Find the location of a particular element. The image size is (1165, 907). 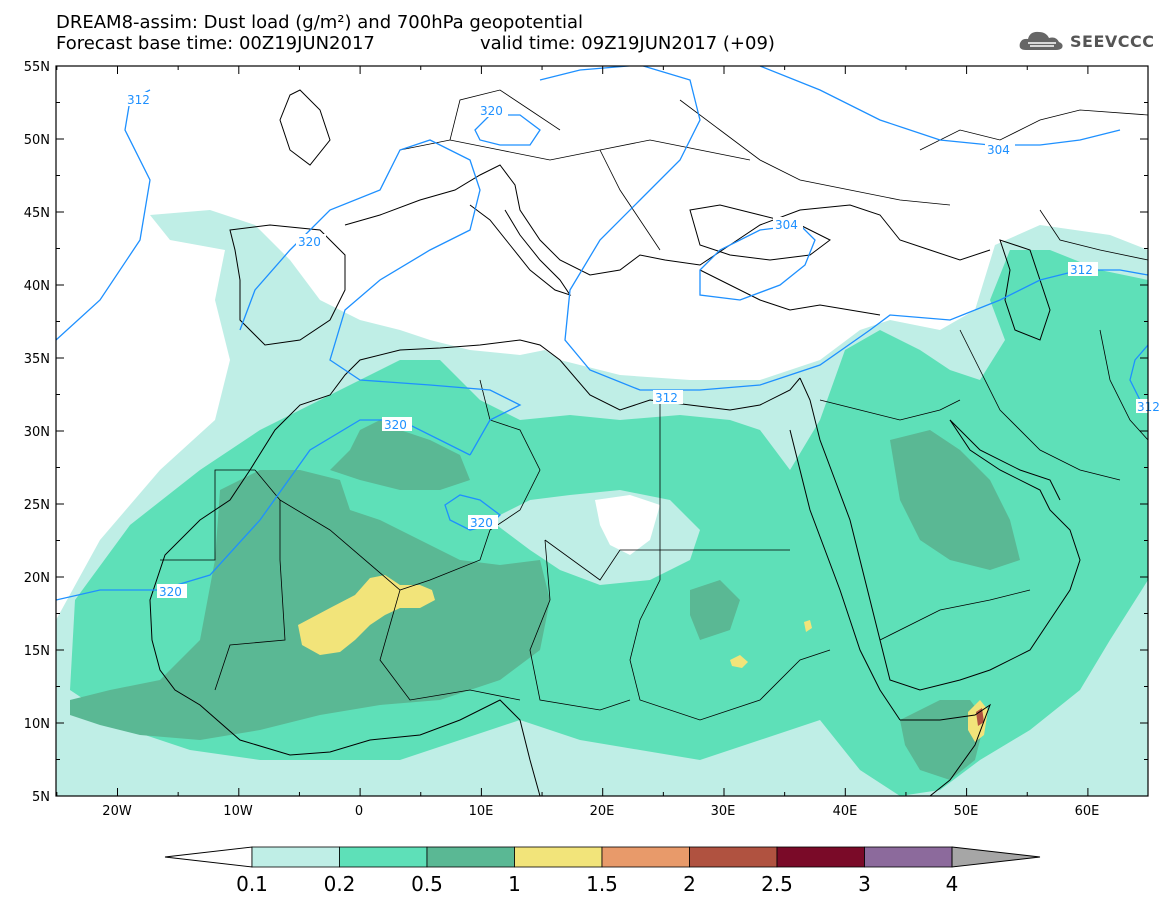

border-iran is located at coordinates (1040, 405).